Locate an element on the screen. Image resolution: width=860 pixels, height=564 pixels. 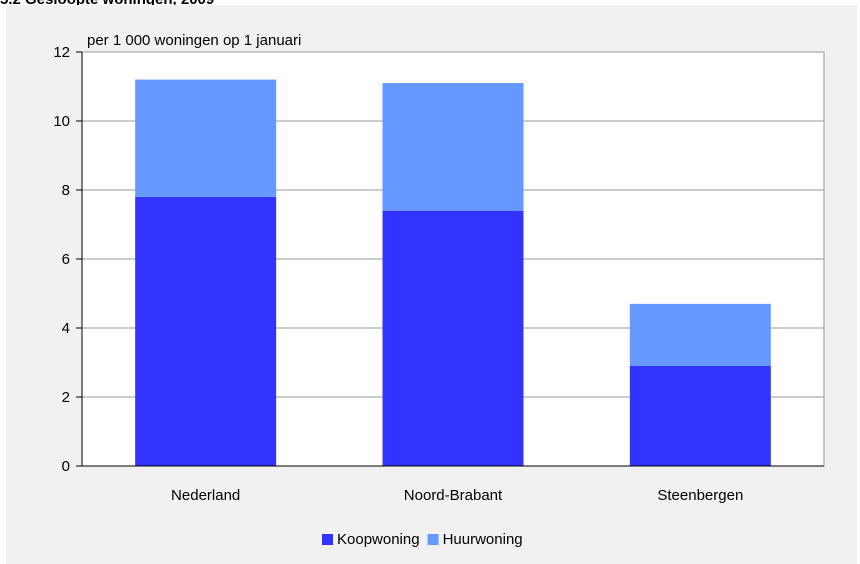
bar-huurwoning-noord-brabant is located at coordinates (453, 147).